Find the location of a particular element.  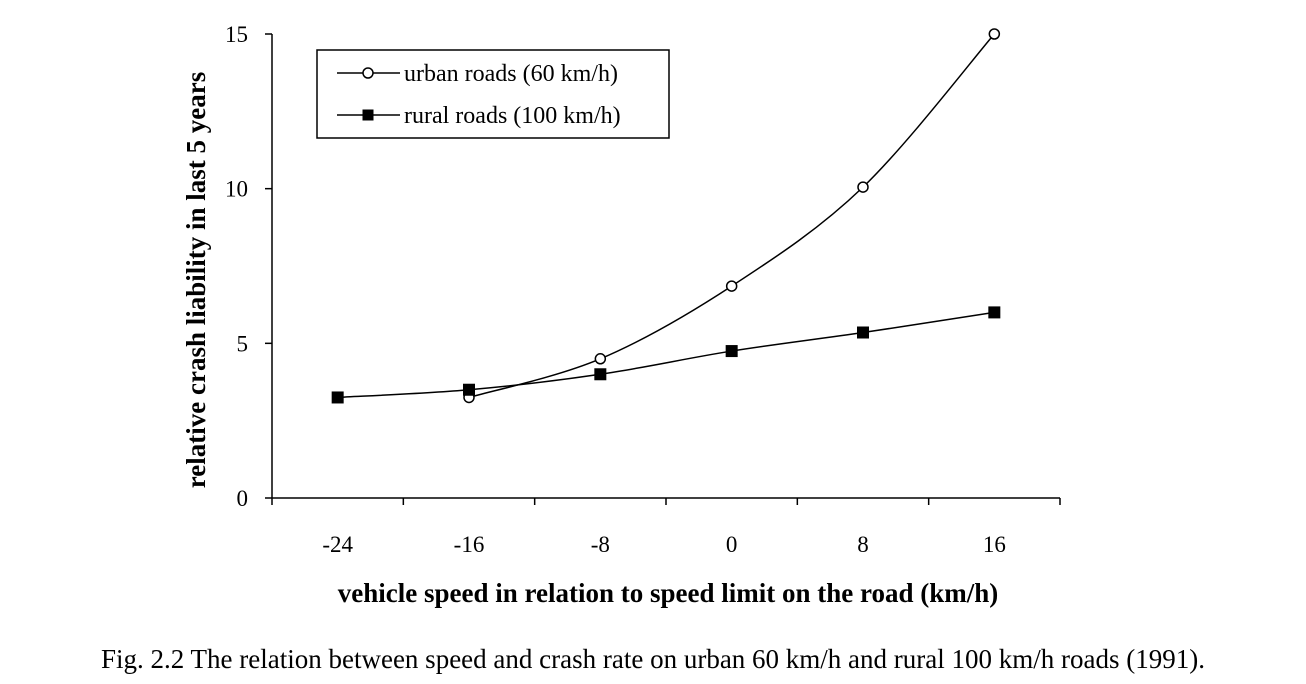

series-rural is located at coordinates (666, 355).